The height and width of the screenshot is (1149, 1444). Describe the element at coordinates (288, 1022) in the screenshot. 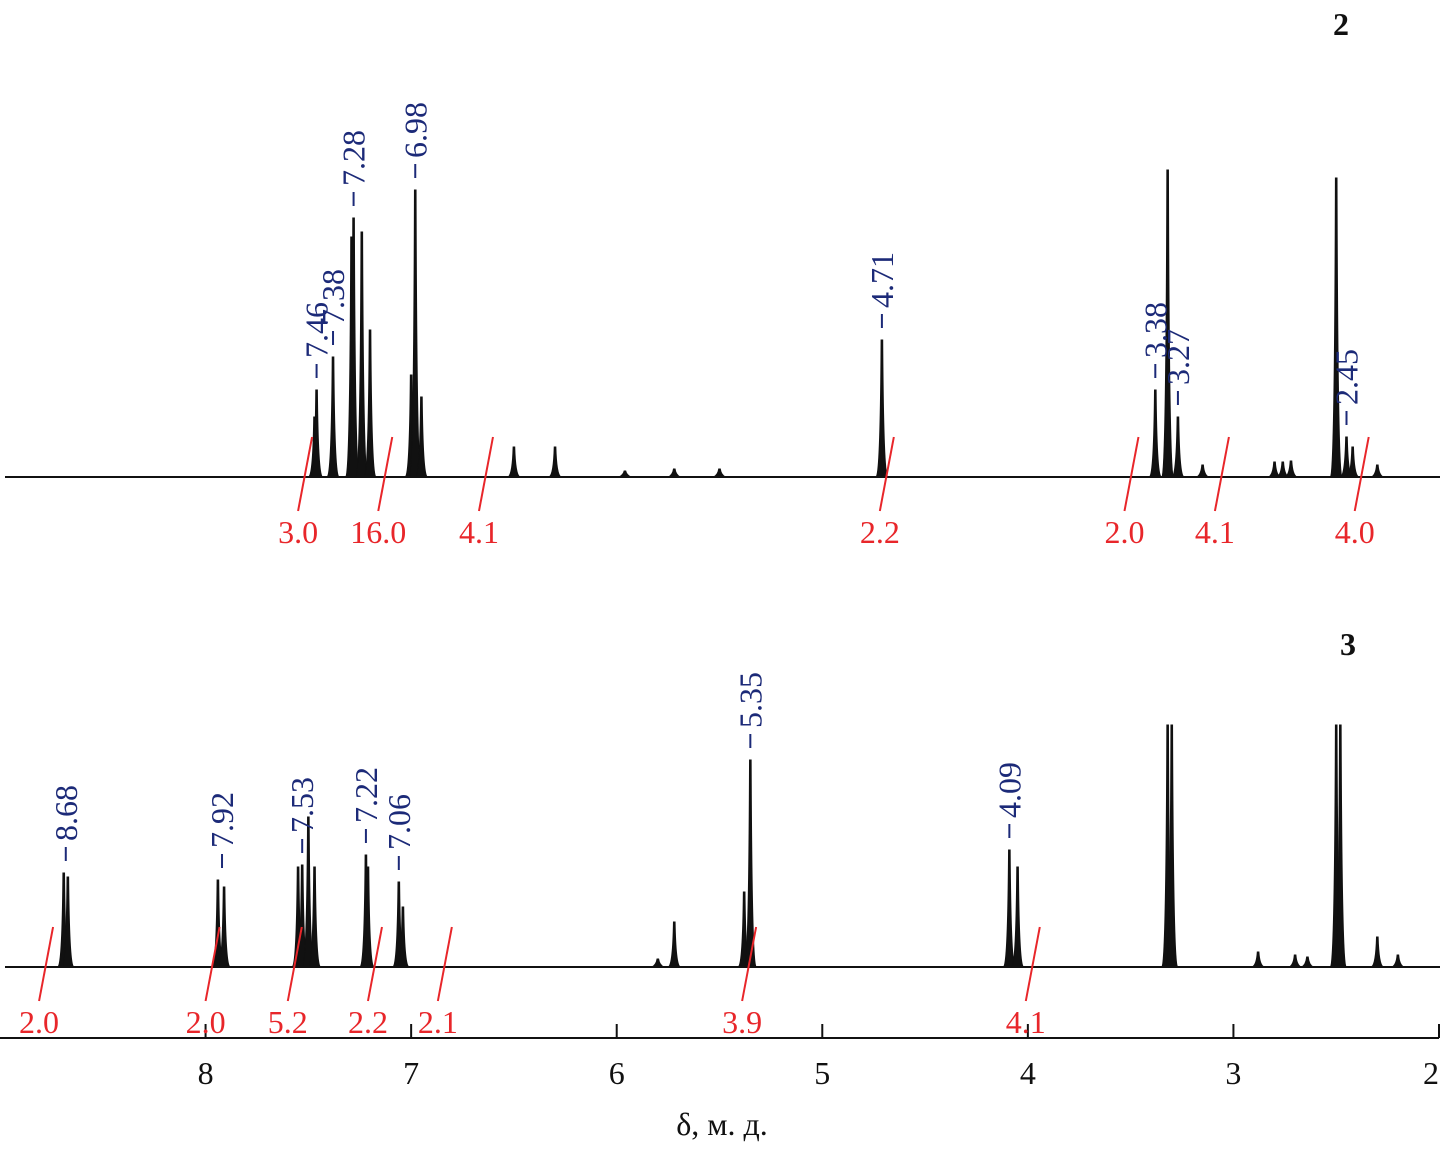

I see `integral-label: 5.2` at that location.